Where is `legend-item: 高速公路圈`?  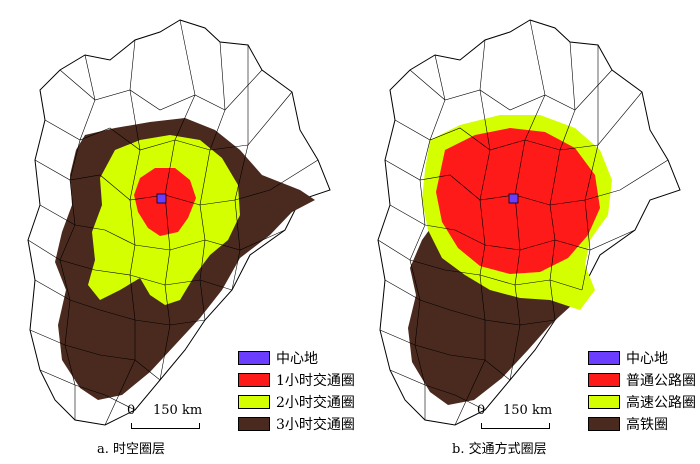
legend-item: 高速公路圈 is located at coordinates (642, 402).